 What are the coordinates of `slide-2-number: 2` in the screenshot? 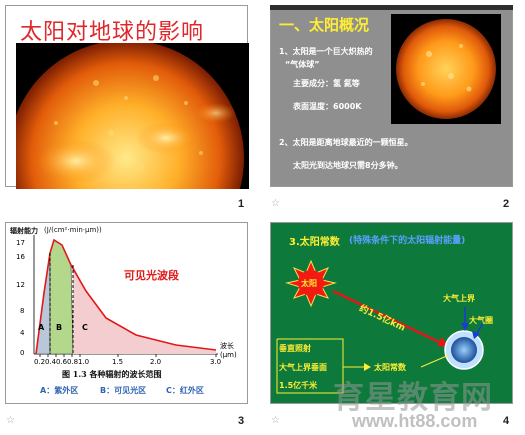 It's located at (506, 204).